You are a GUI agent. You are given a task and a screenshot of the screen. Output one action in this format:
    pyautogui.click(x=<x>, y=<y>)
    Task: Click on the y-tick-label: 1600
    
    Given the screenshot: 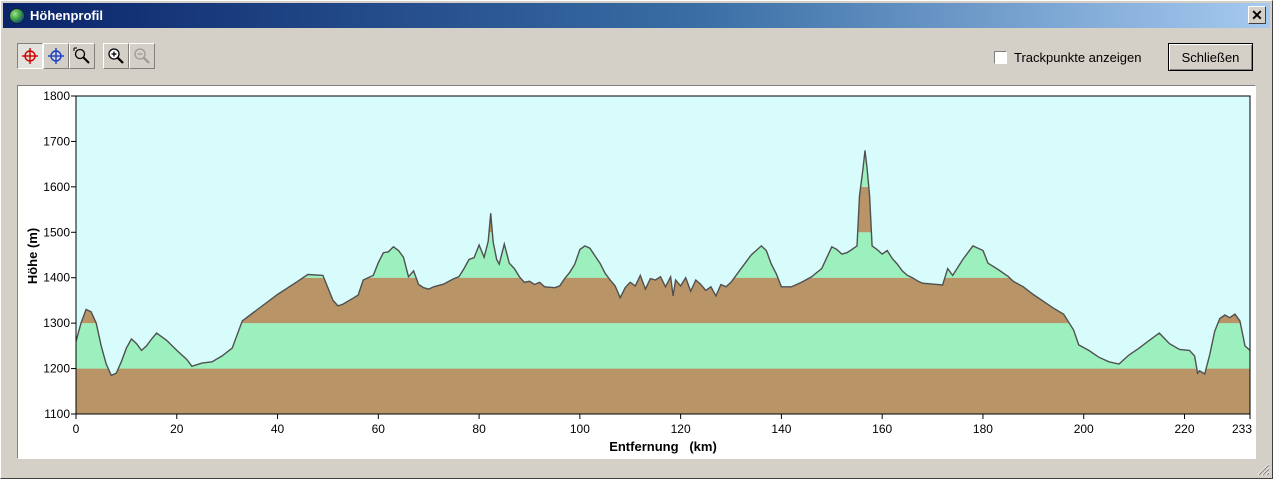 What is the action you would take?
    pyautogui.click(x=56, y=187)
    